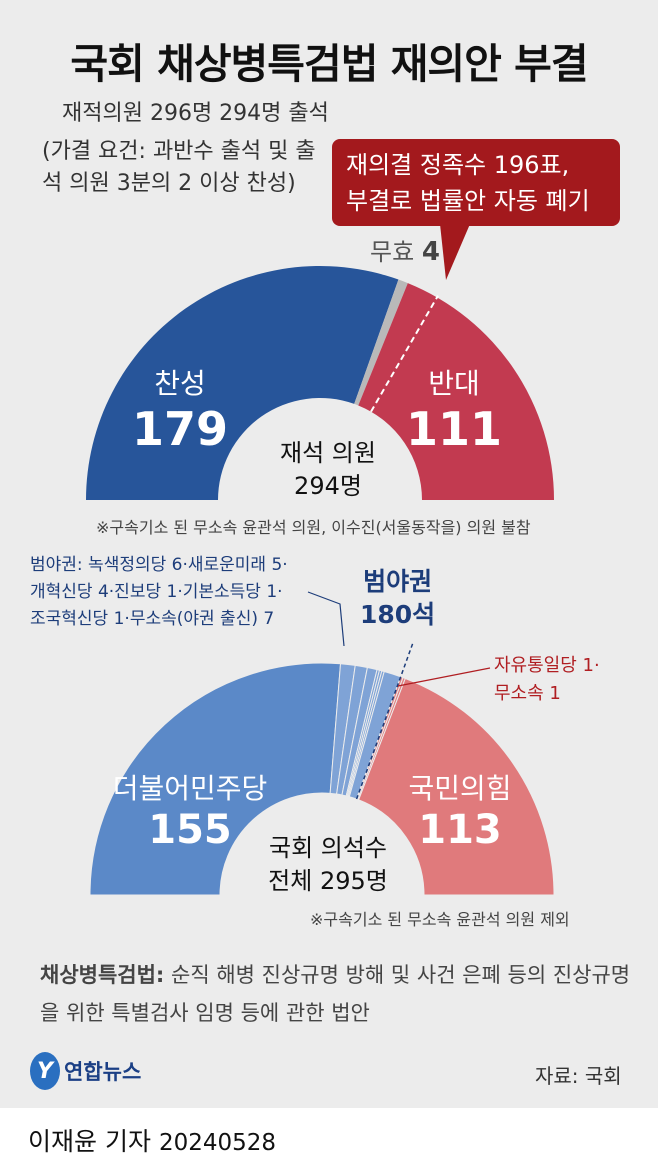  What do you see at coordinates (476, 182) in the screenshot?
I see `quorum-callout: 재의결 정족수 196표, 부결로 법률안 자동 폐기` at bounding box center [476, 182].